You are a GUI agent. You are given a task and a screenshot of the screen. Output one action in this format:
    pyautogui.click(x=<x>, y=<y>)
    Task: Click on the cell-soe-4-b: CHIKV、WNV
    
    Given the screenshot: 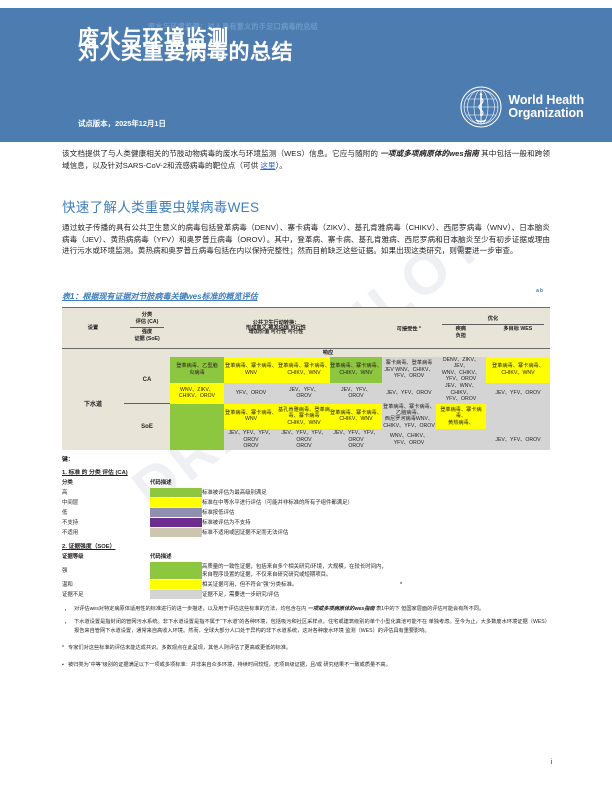 What is the action you would take?
    pyautogui.click(x=356, y=419)
    